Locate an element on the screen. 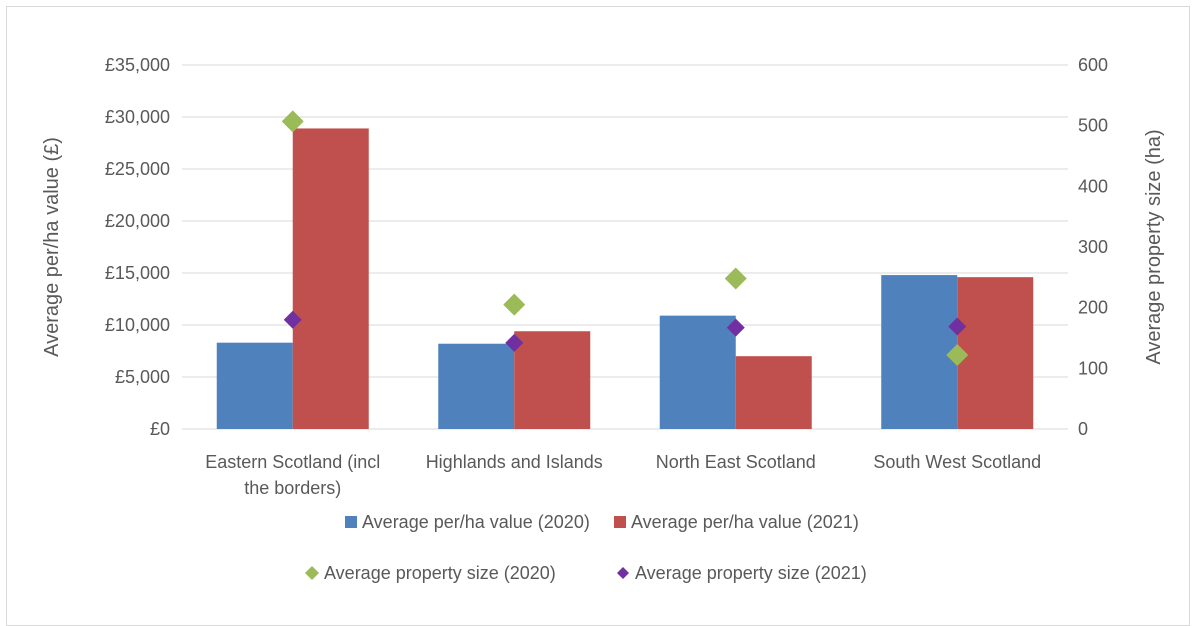 This screenshot has width=1196, height=626. left-axis-title: Average per/ha value (£) is located at coordinates (52, 247).